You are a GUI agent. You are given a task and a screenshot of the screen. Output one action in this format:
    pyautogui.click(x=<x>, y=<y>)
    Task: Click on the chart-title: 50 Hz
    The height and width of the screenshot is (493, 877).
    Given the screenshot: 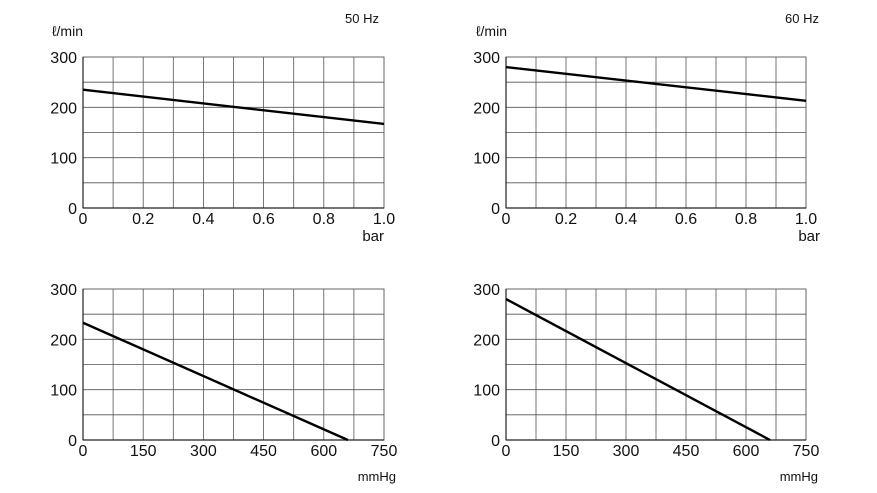 What is the action you would take?
    pyautogui.click(x=362, y=18)
    